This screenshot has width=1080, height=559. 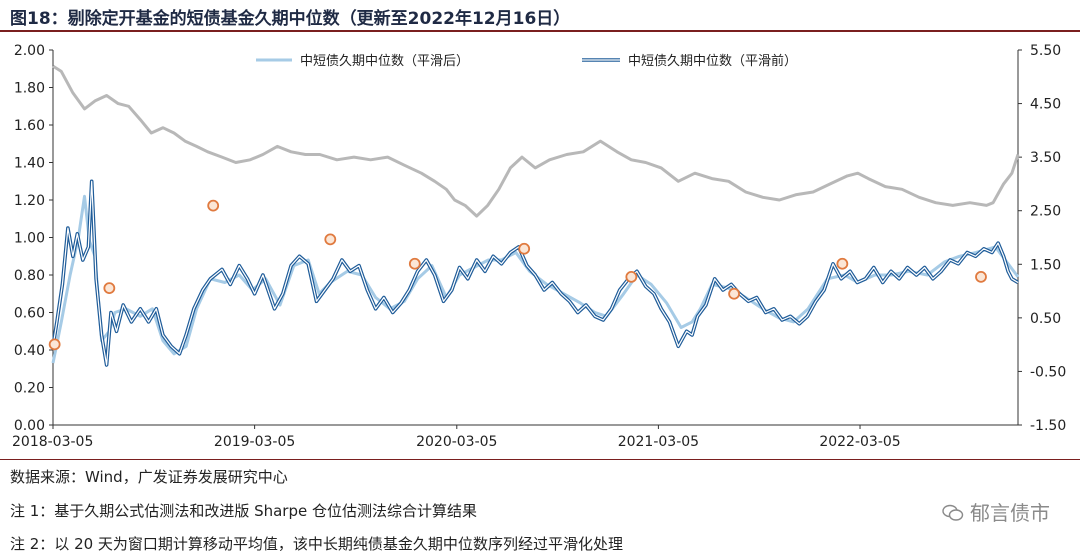 What do you see at coordinates (29, 89) in the screenshot?
I see `y-left-tick-label: 1.80` at bounding box center [29, 89].